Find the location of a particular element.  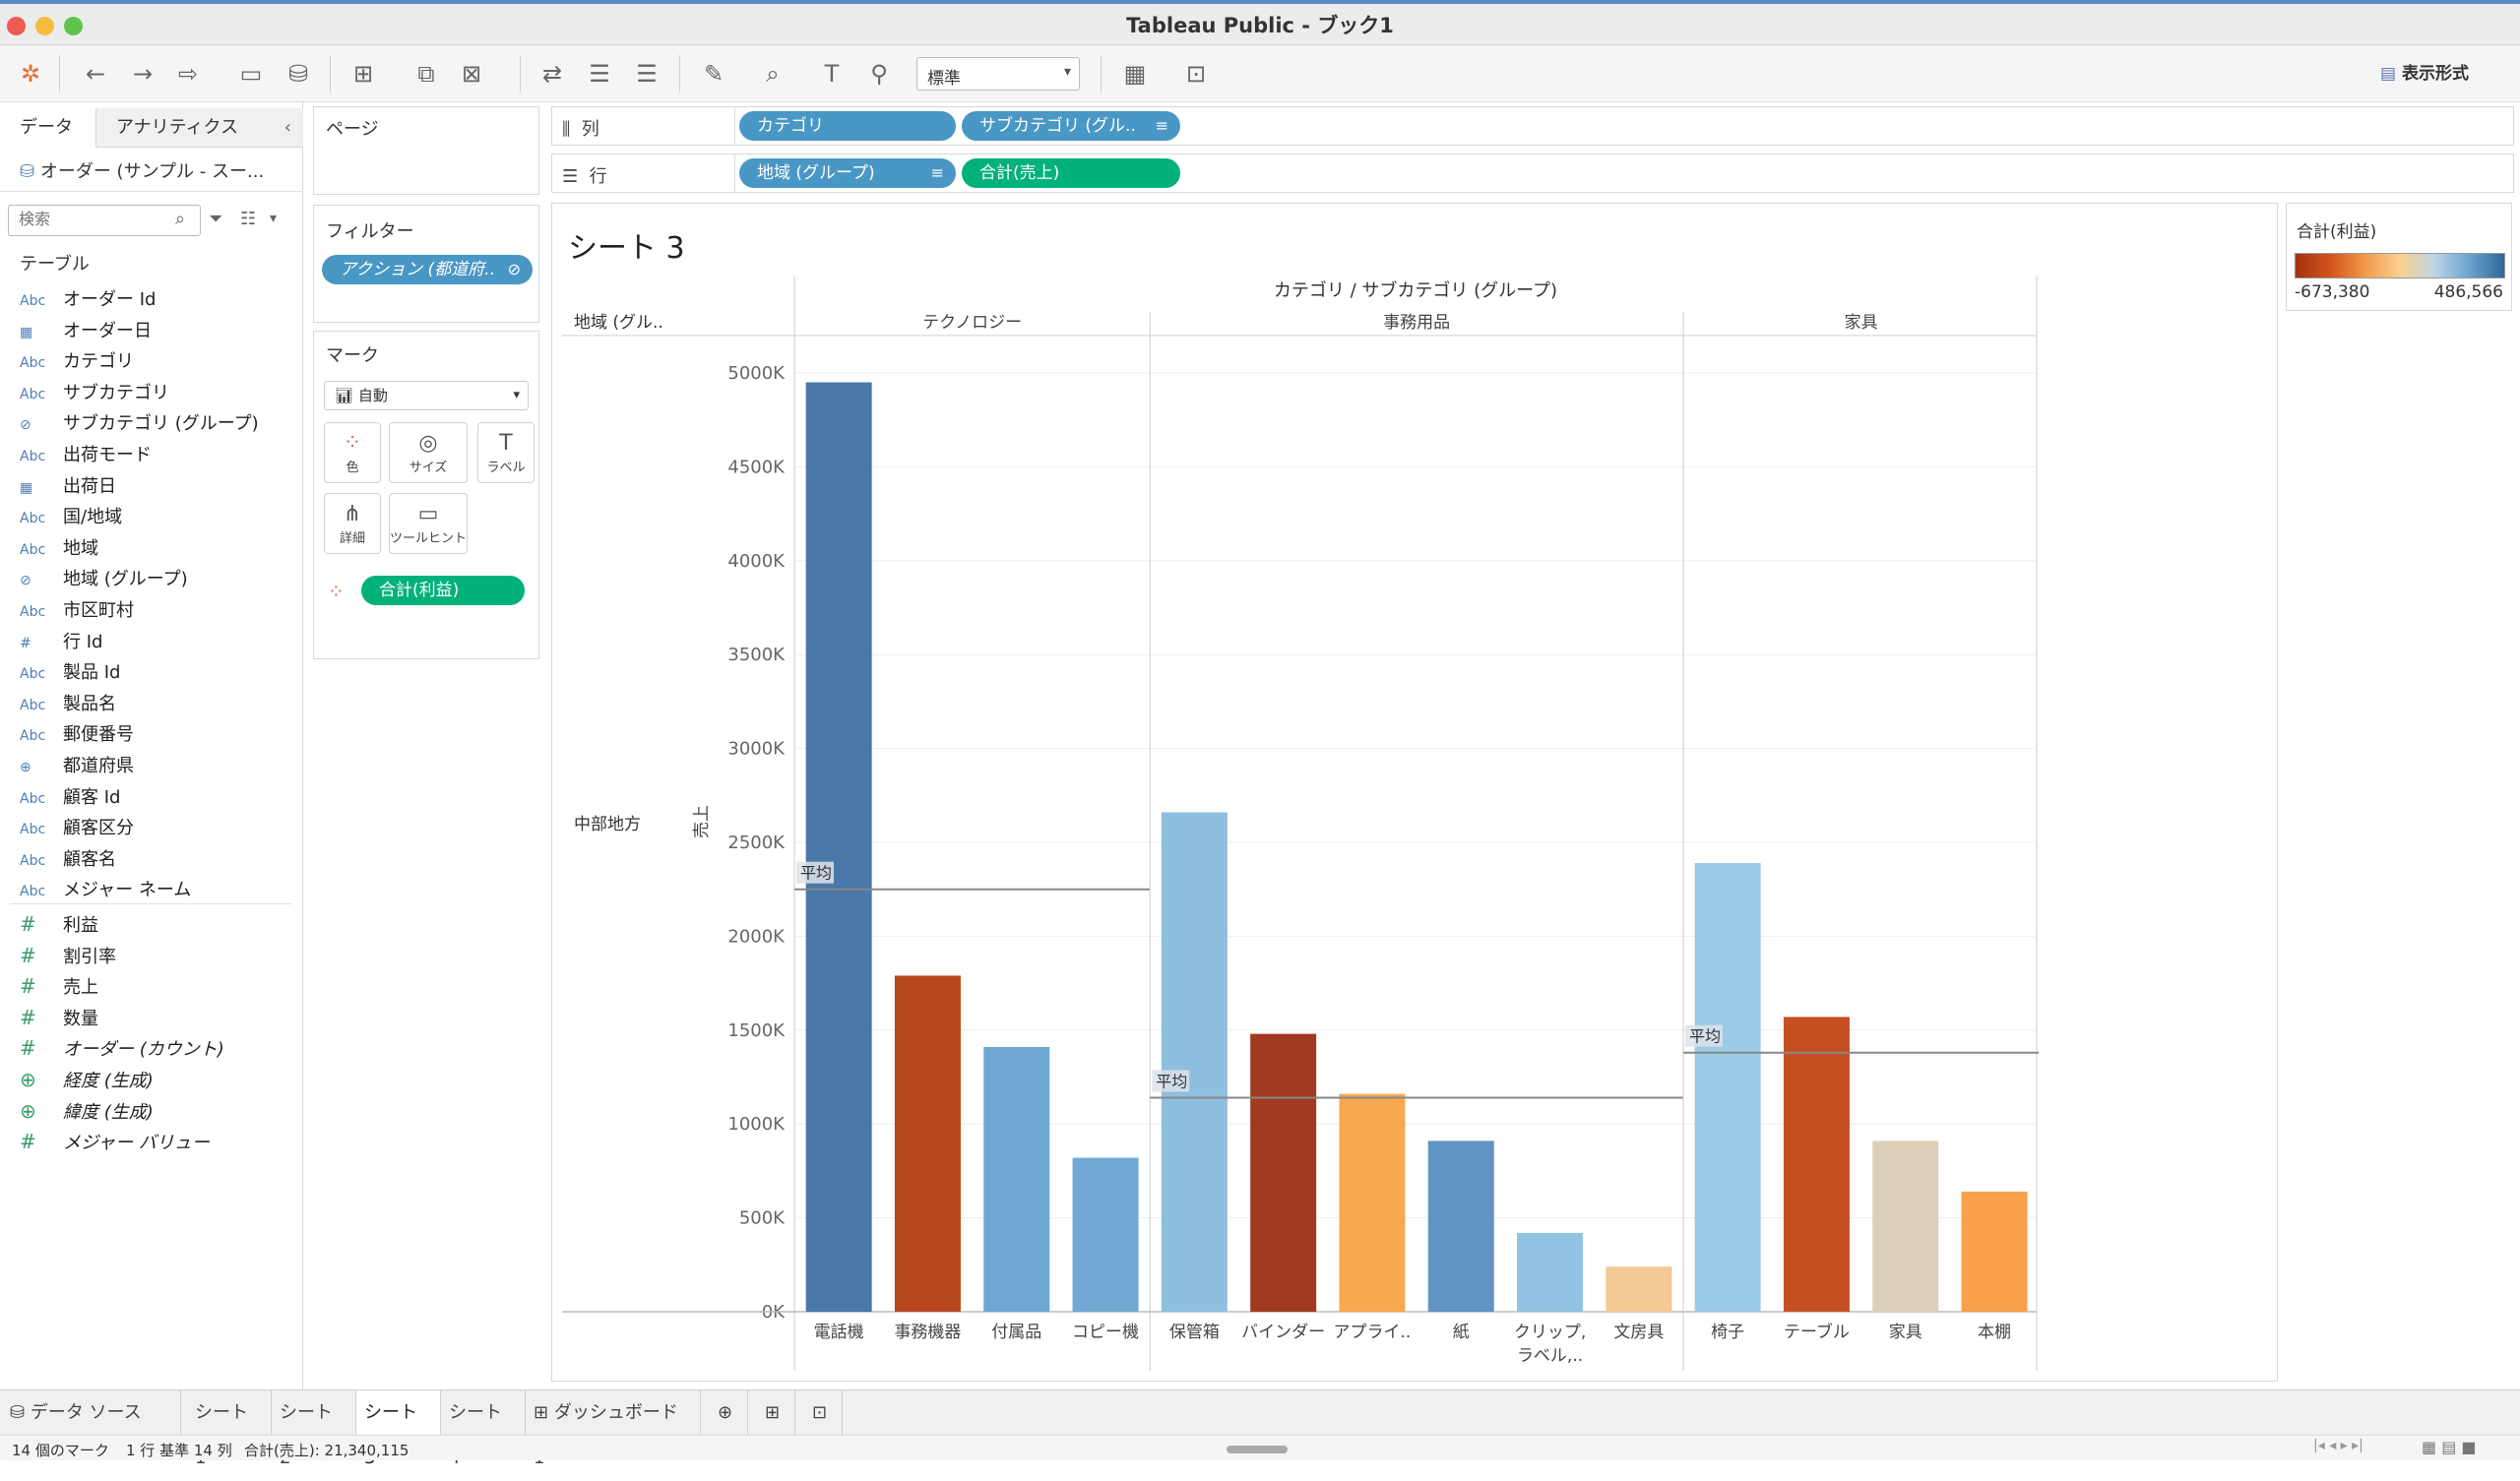

dimension-field: Abc 顧客名 is located at coordinates (68, 860).